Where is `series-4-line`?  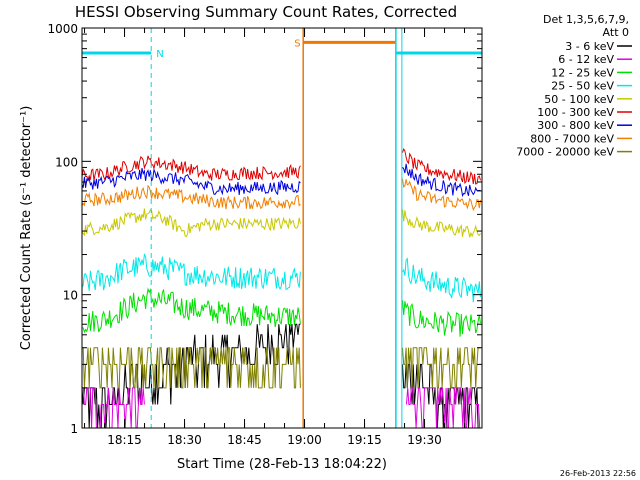
series-4-line is located at coordinates (281, 277).